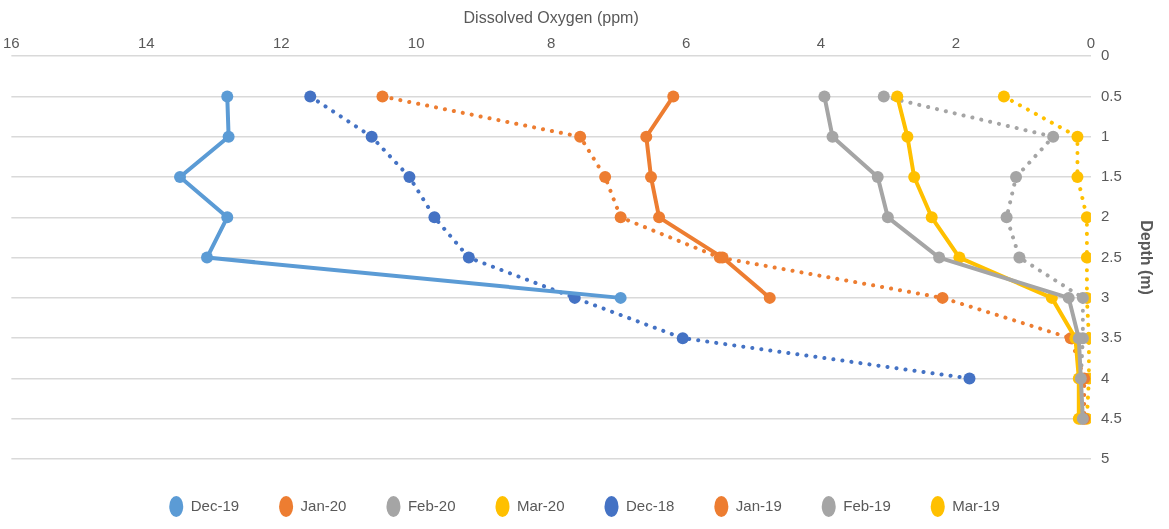  What do you see at coordinates (821, 43) in the screenshot?
I see `x-tick-label: 4` at bounding box center [821, 43].